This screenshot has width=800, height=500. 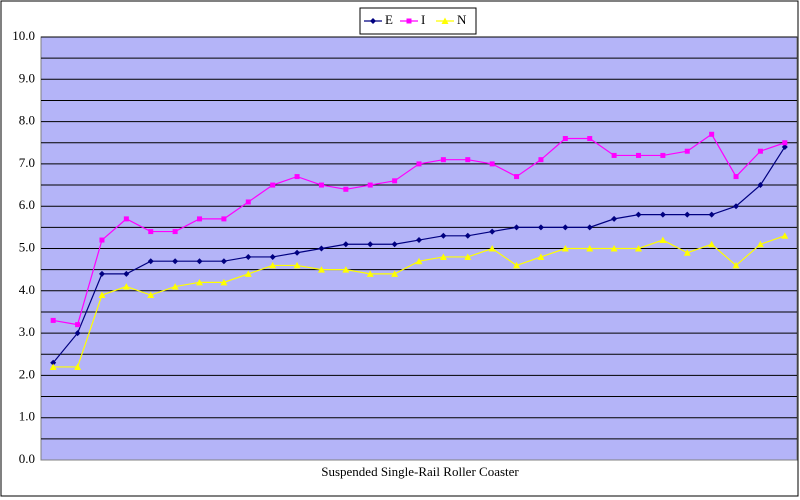 I want to click on x-axis-title: Suspended Single-Rail Roller Coaster, so click(x=420, y=471).